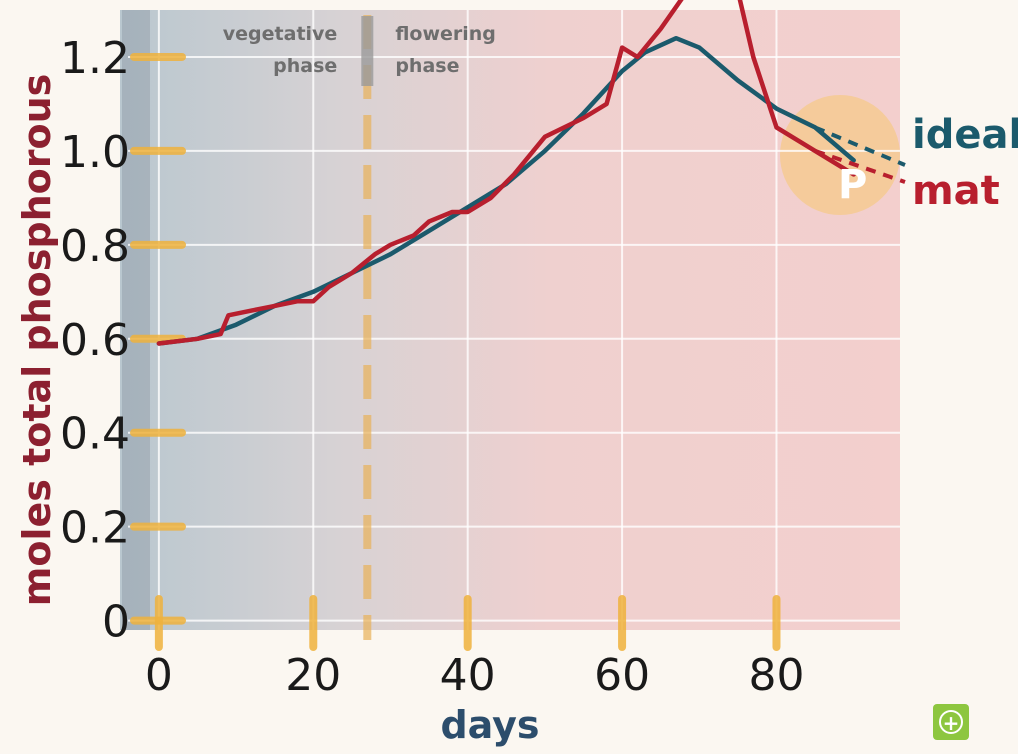 Image resolution: width=1018 pixels, height=754 pixels. What do you see at coordinates (956, 191) in the screenshot?
I see `legend-mat-label: mat` at bounding box center [956, 191].